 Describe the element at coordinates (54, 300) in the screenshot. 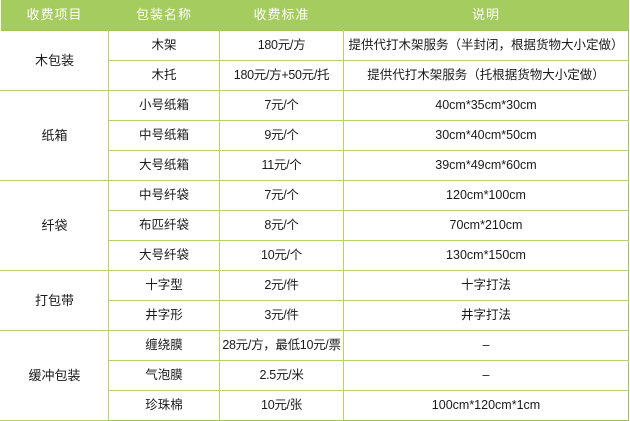

I see `group-label: 打包带` at that location.